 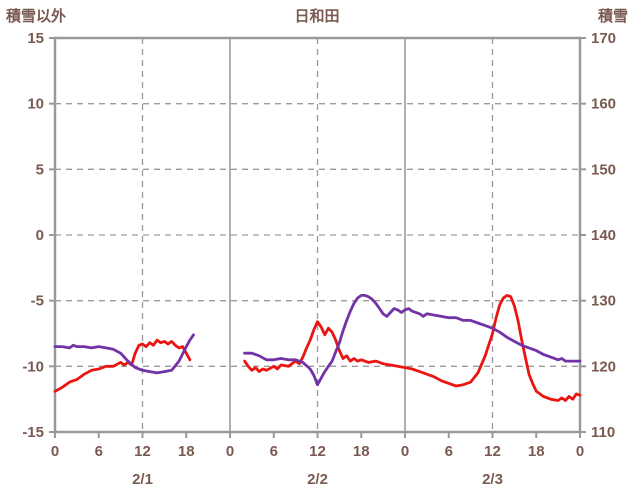 What do you see at coordinates (40, 235) in the screenshot?
I see `left-tick-label: 0` at bounding box center [40, 235].